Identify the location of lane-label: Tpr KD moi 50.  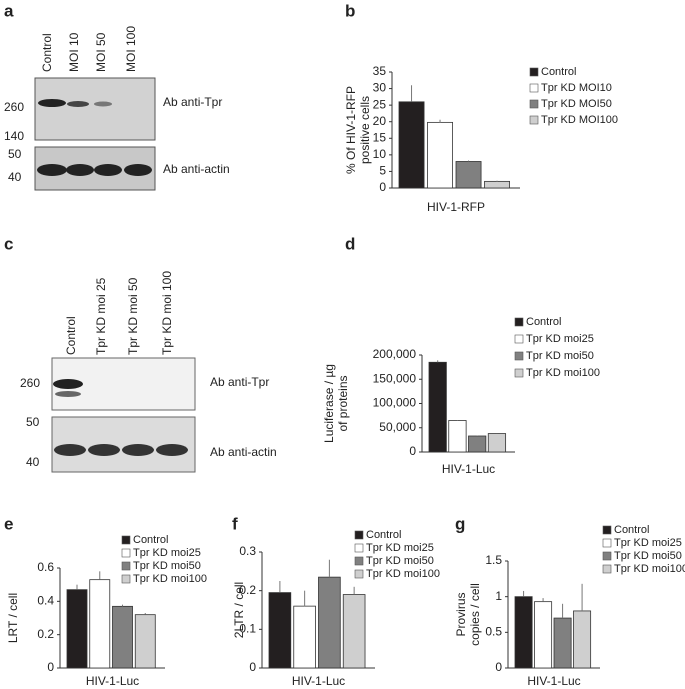
(133, 316).